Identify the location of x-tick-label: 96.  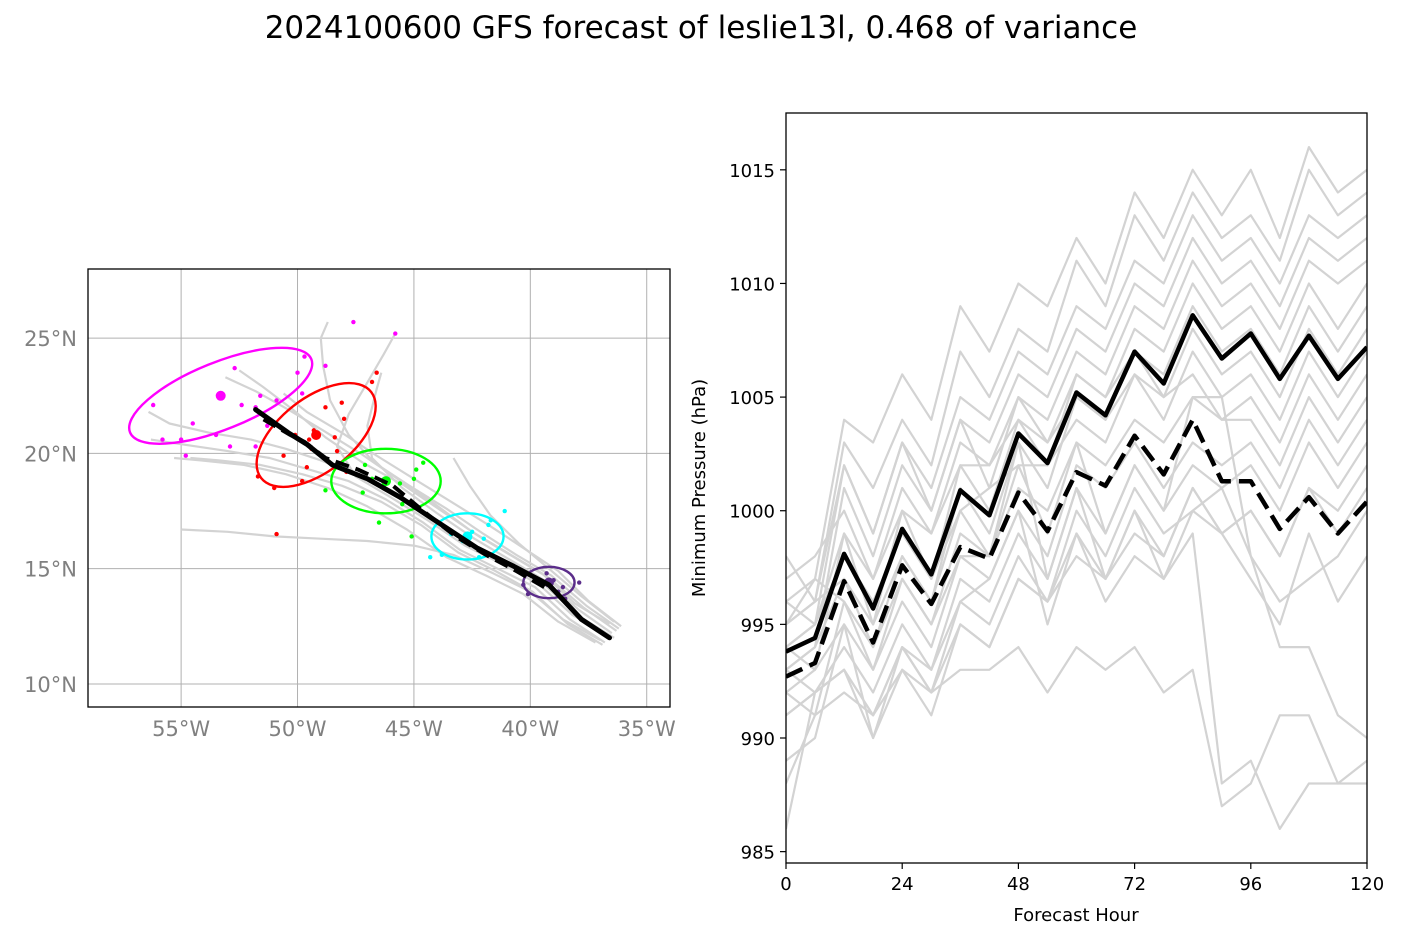
(1250, 884).